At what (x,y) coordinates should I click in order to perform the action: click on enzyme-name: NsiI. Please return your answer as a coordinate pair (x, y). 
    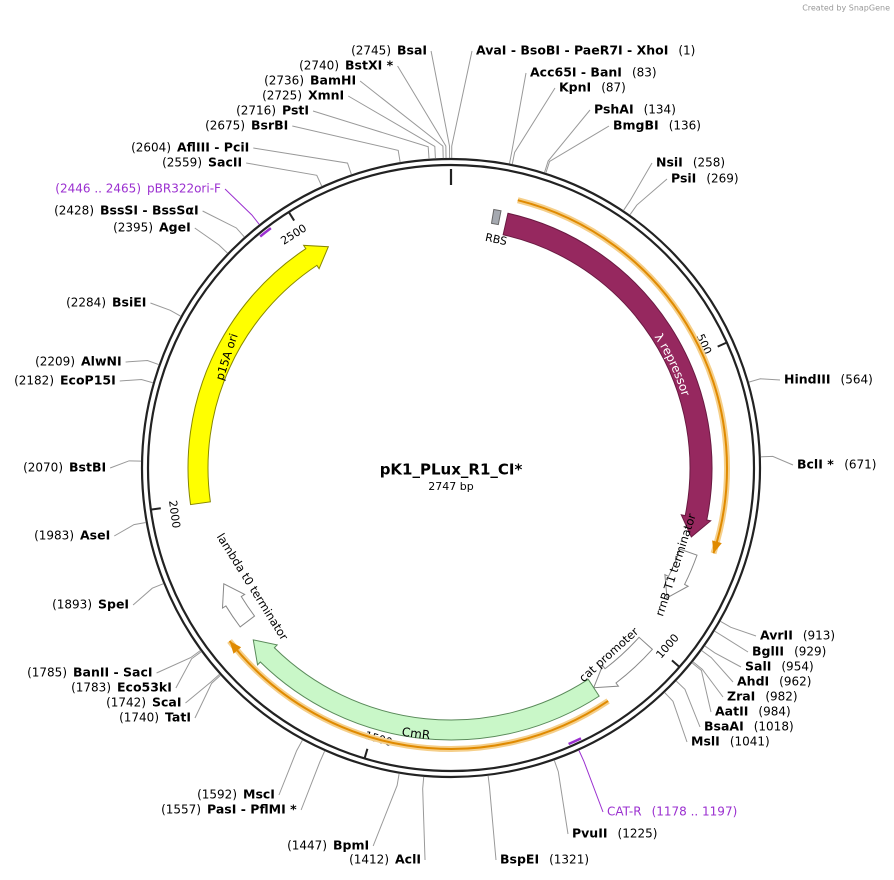
    Looking at the image, I should click on (669, 162).